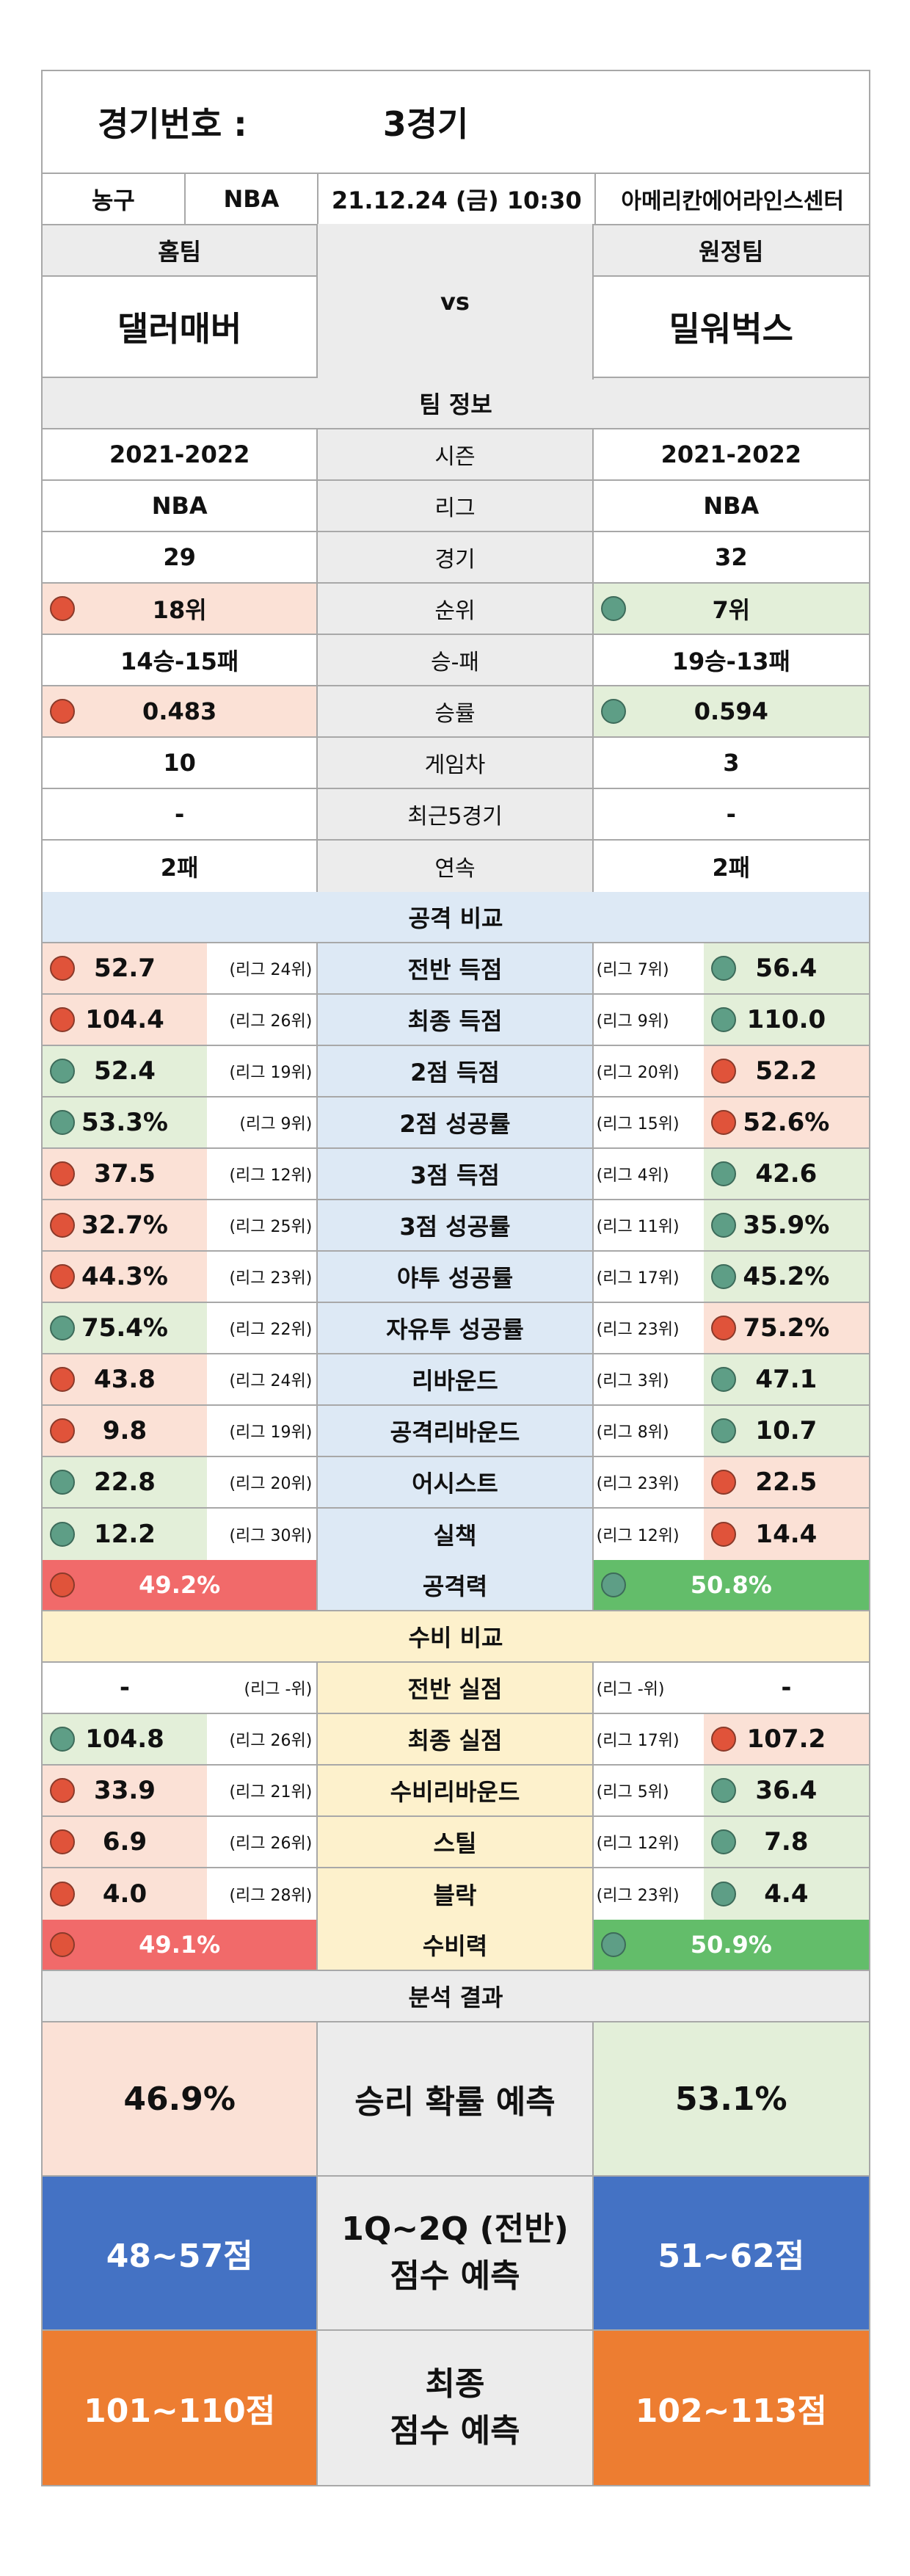 Image resolution: width=910 pixels, height=2576 pixels. What do you see at coordinates (786, 1790) in the screenshot?
I see `away-stat-value: 36.4` at bounding box center [786, 1790].